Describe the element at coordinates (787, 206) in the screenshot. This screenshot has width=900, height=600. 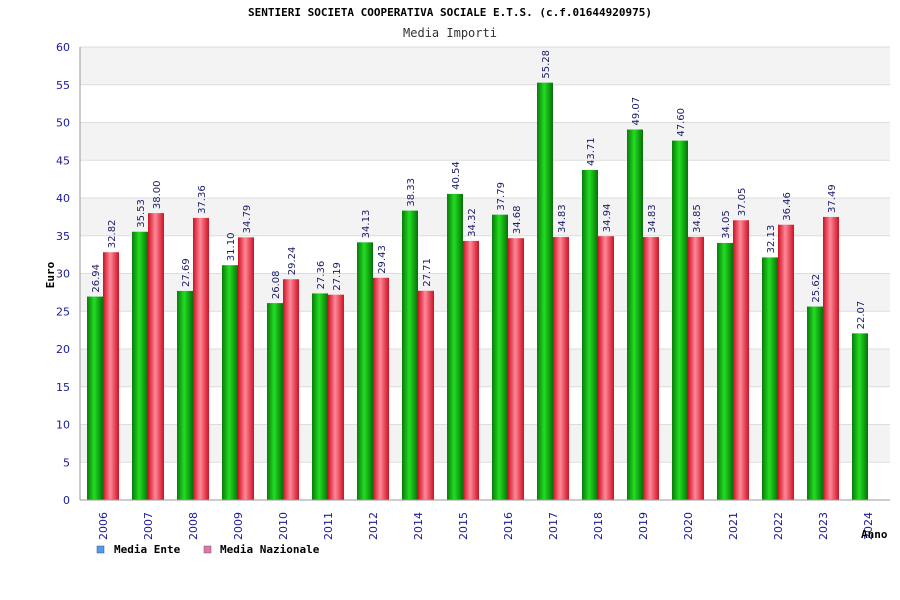
I see `data-label: 36.46` at that location.